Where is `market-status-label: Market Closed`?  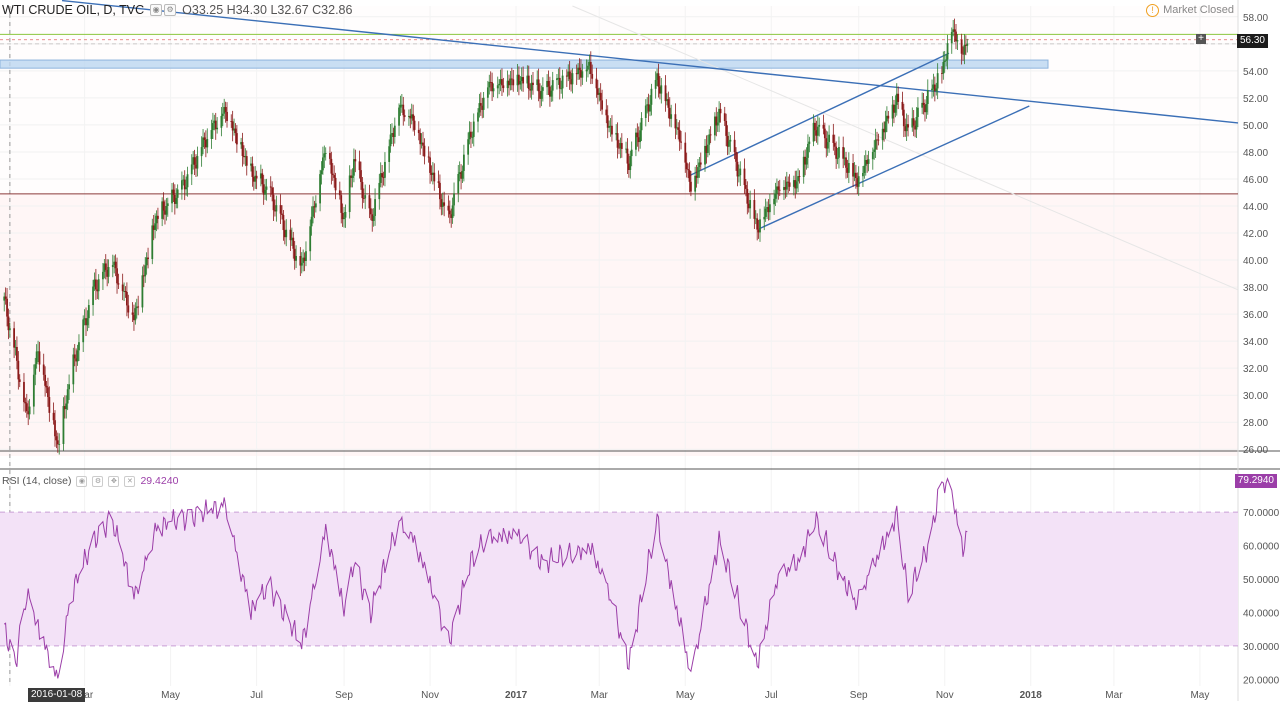
market-status-label: Market Closed is located at coordinates (1198, 10).